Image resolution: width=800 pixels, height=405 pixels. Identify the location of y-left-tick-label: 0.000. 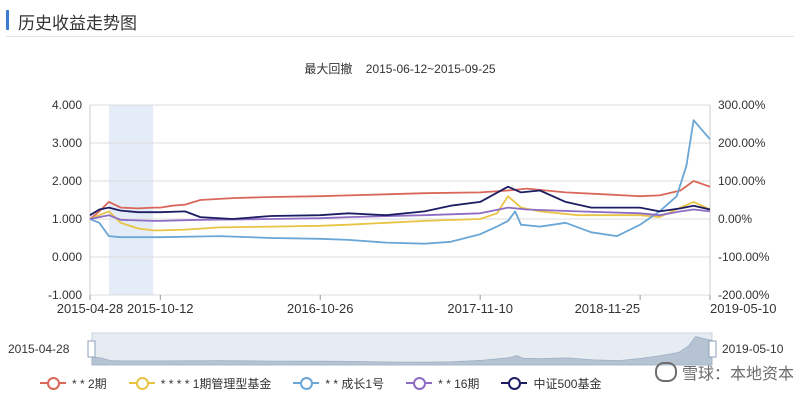
(67, 257).